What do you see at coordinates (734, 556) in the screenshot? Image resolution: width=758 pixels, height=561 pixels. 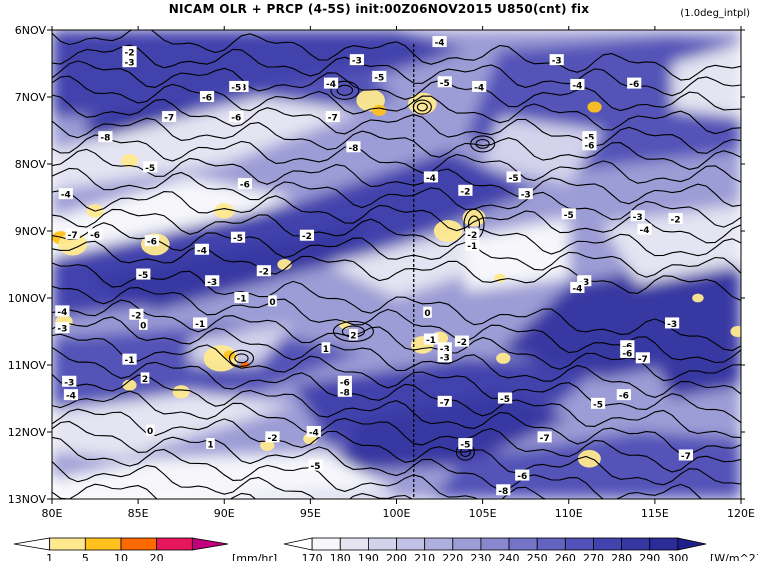 I see `olr-colorbar-unit: [W/m^2]` at bounding box center [734, 556].